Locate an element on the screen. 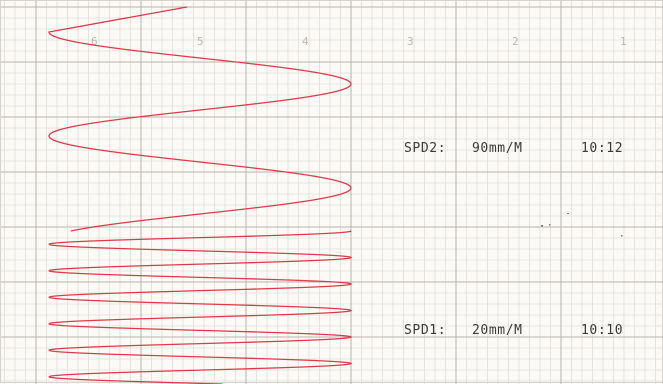 Image resolution: width=663 pixels, height=384 pixels. column-number-1: 1 is located at coordinates (623, 41).